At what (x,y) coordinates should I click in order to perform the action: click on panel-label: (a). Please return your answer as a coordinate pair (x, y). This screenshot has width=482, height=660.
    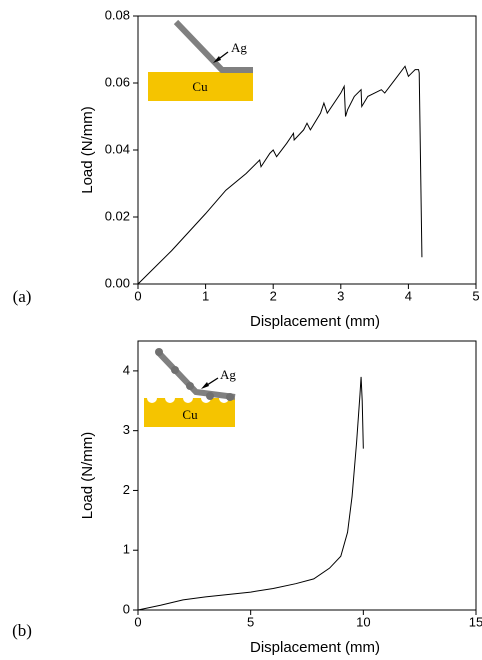
    Looking at the image, I should click on (22, 296).